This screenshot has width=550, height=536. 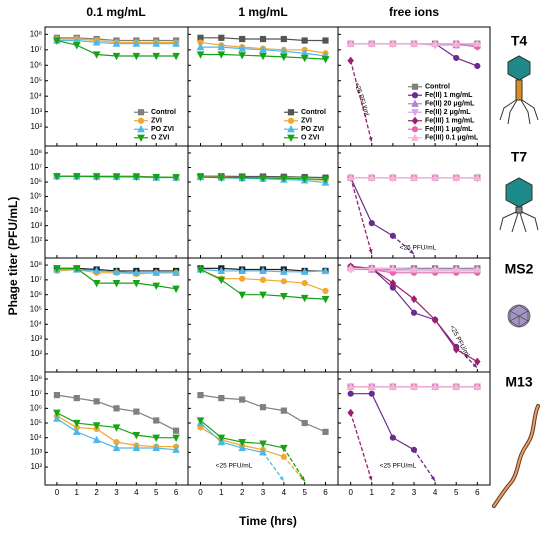 What do you see at coordinates (36, 49) in the screenshot?
I see `y-tick-label: 10⁷` at bounding box center [36, 49].